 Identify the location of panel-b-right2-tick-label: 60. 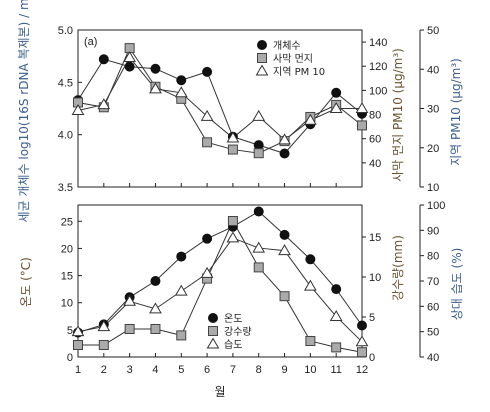
(433, 307).